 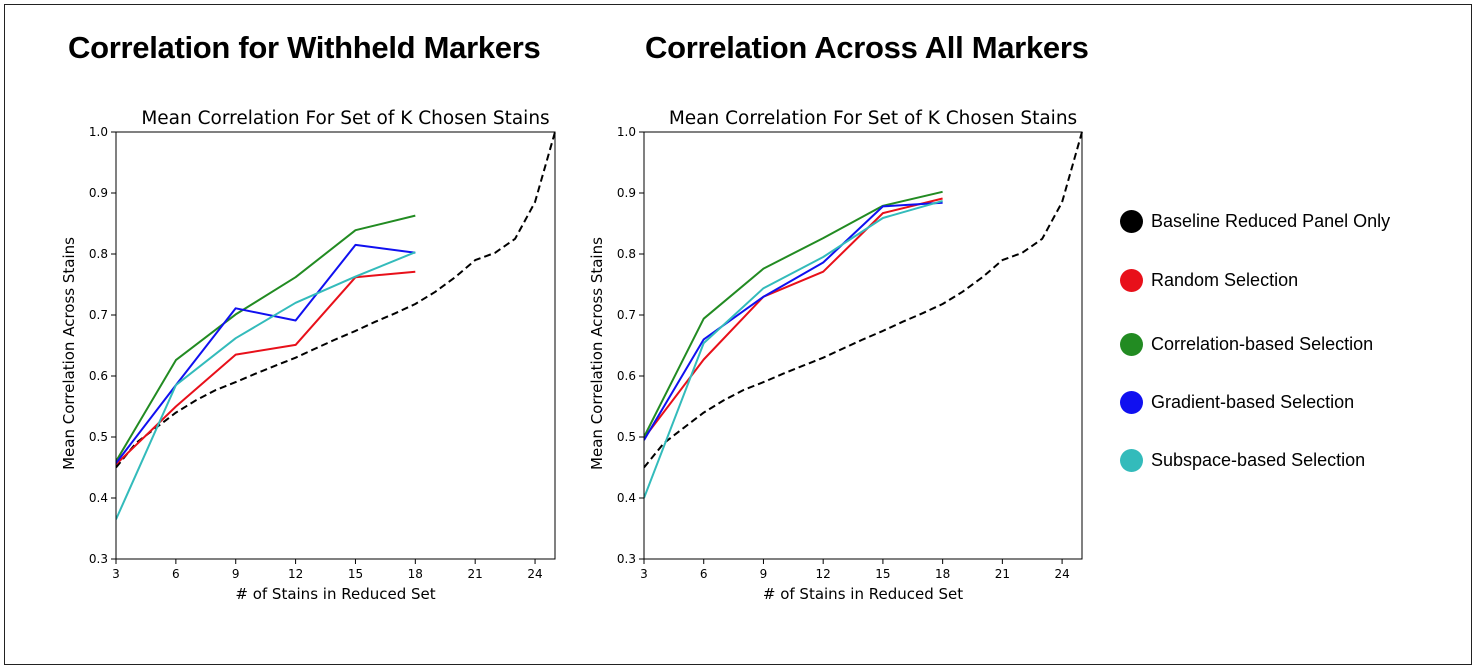 I want to click on legend-marker-gradient, so click(x=1131, y=402).